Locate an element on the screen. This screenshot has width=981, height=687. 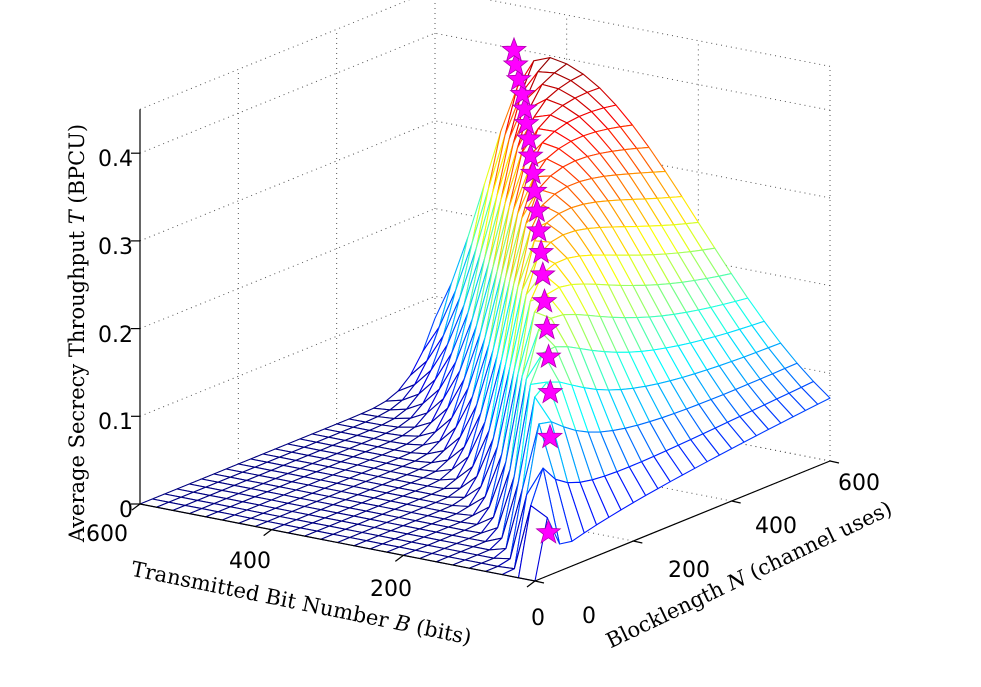
x-axis-line is located at coordinates (337, 542).